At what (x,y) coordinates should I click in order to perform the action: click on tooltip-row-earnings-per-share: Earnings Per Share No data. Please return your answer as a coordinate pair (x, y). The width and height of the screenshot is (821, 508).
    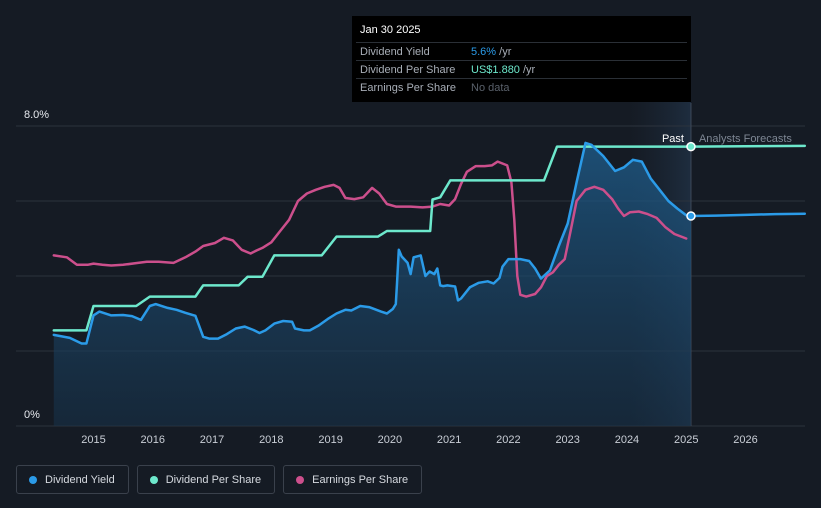
    Looking at the image, I should click on (521, 87).